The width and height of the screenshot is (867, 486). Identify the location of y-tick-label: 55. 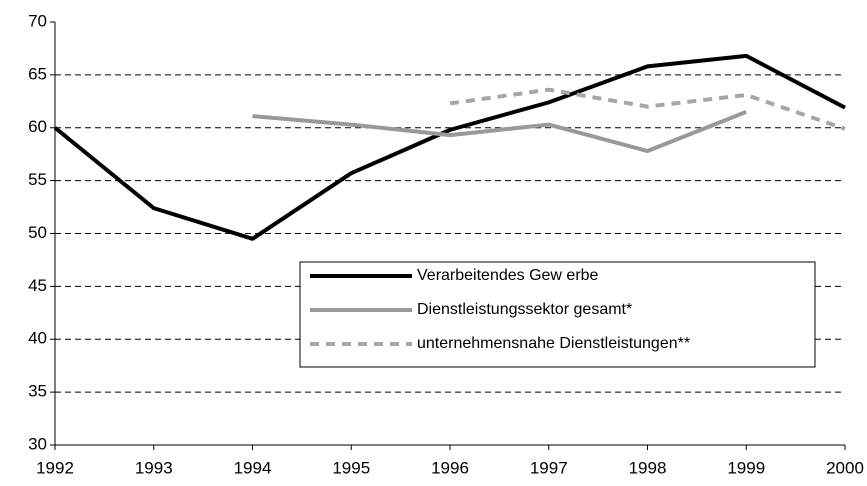
(37, 179).